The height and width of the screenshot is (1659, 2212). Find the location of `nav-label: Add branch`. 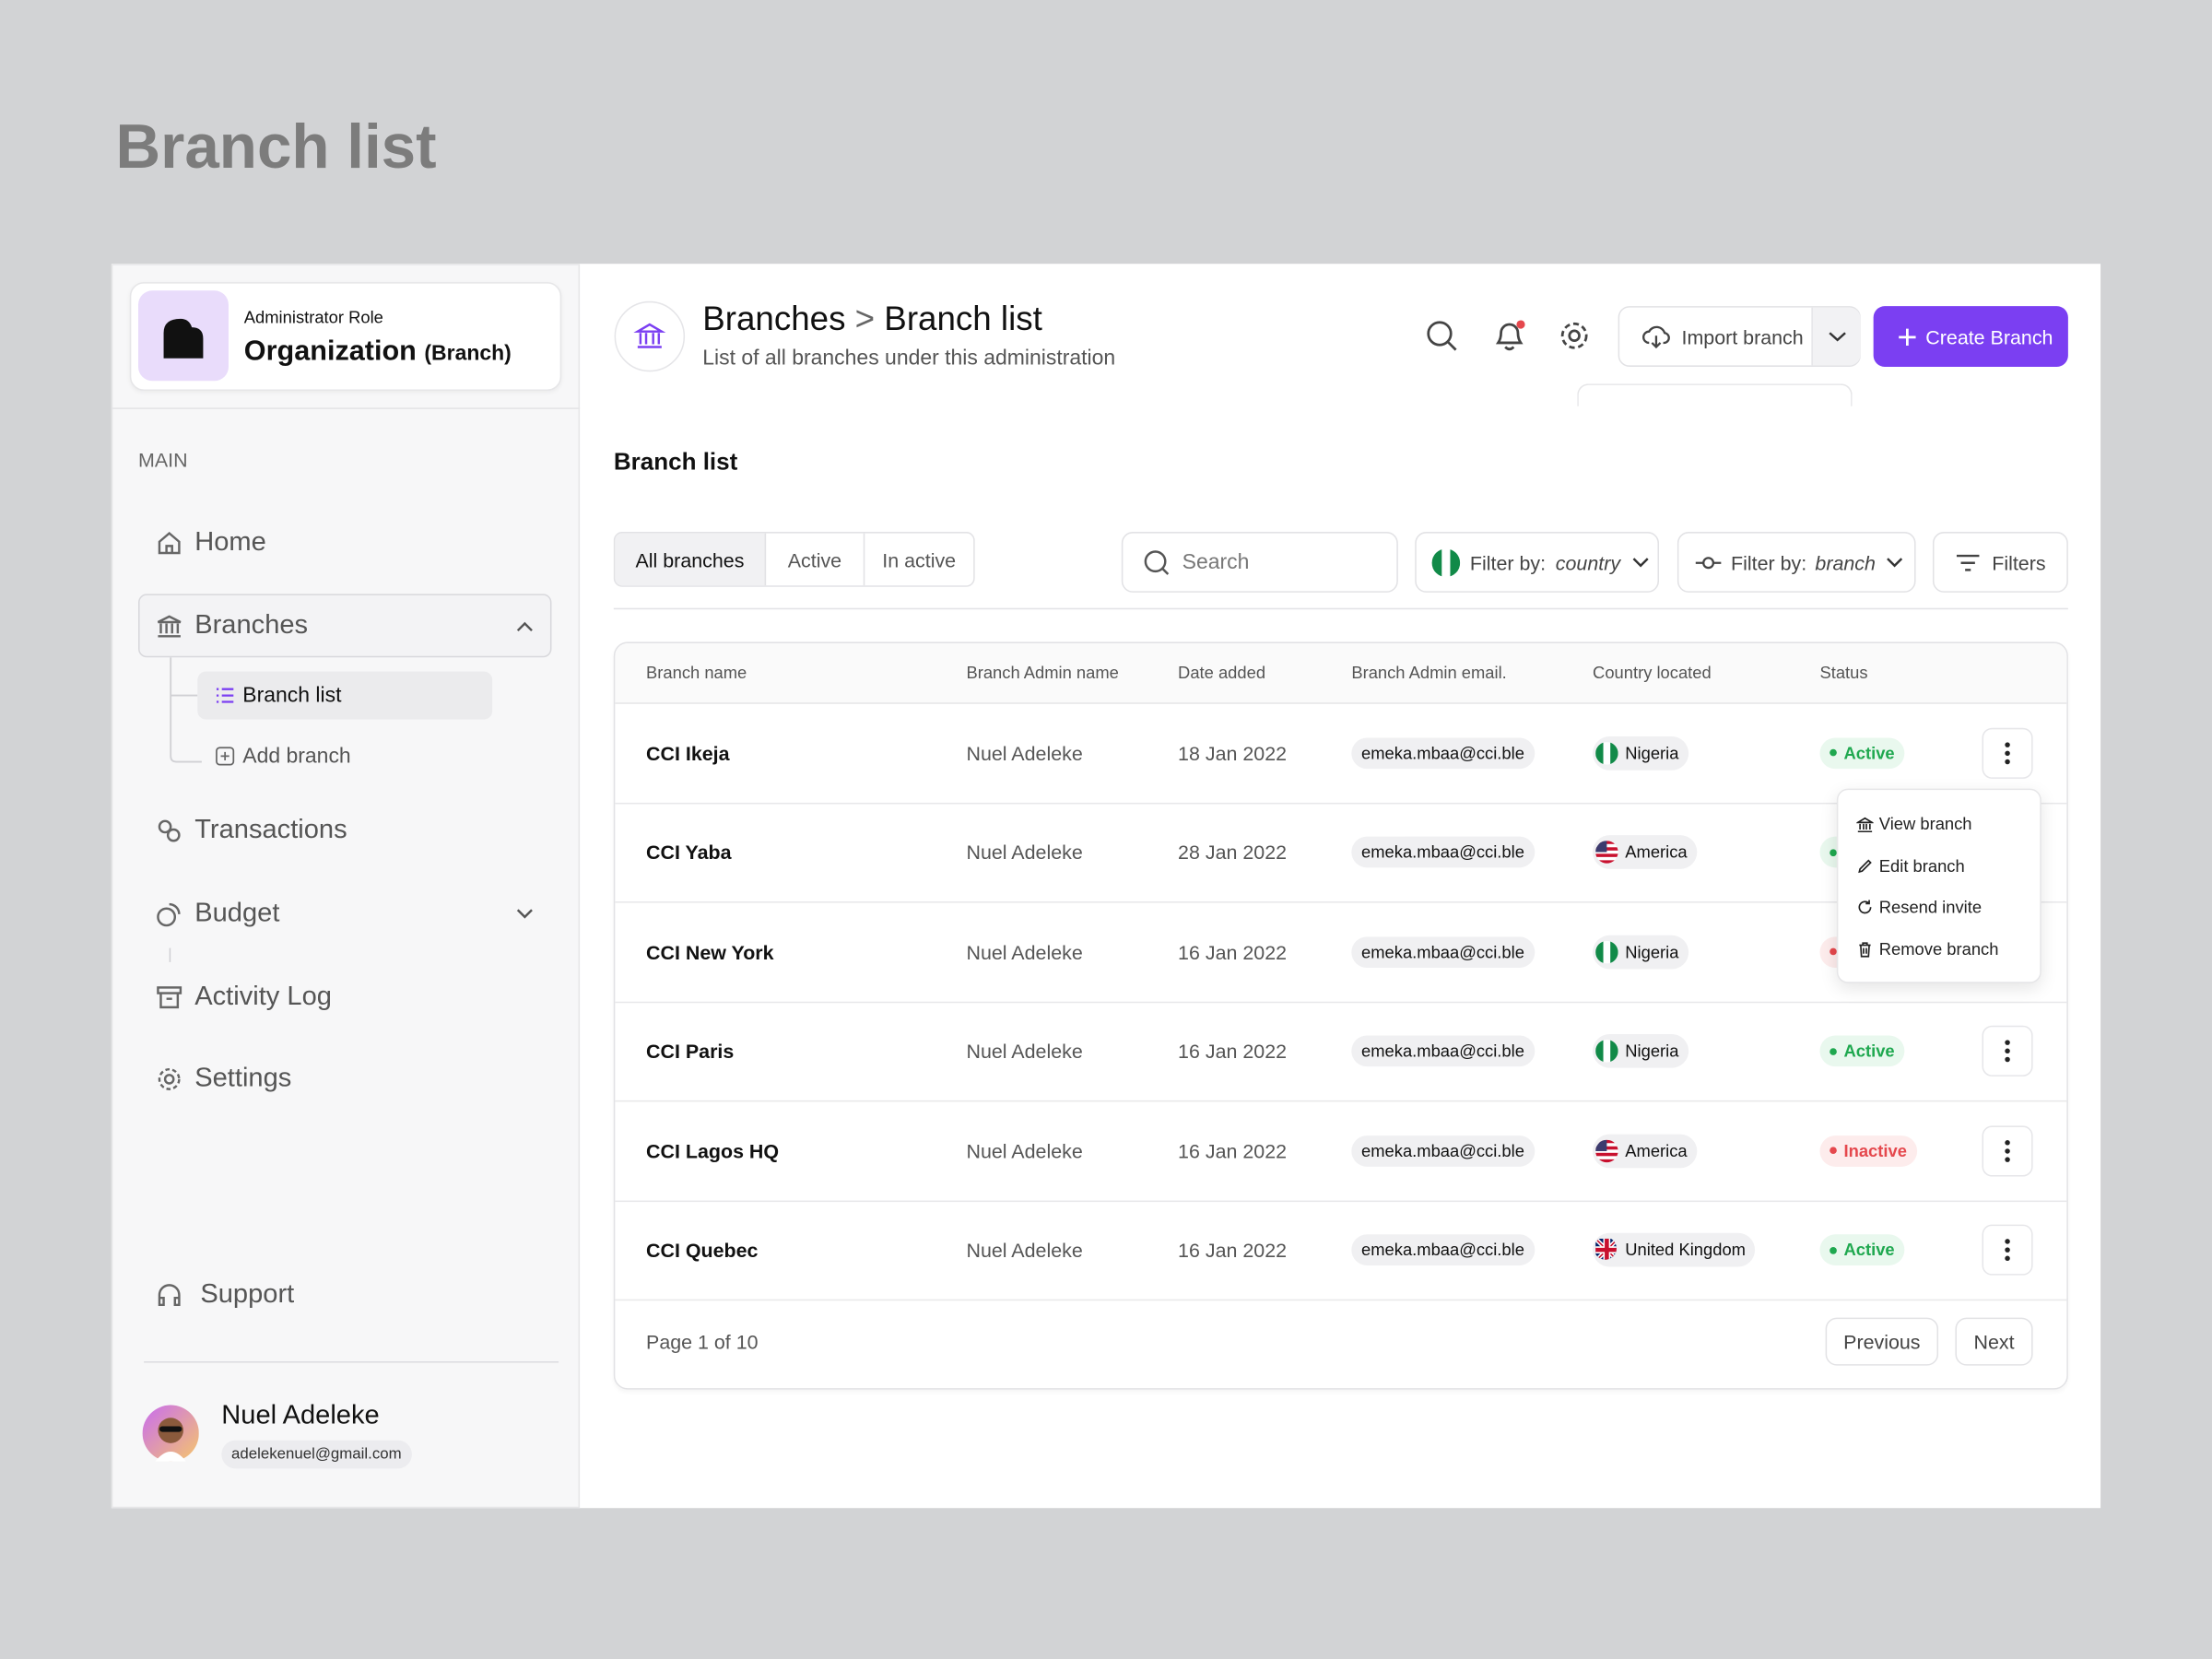

nav-label: Add branch is located at coordinates (296, 756).